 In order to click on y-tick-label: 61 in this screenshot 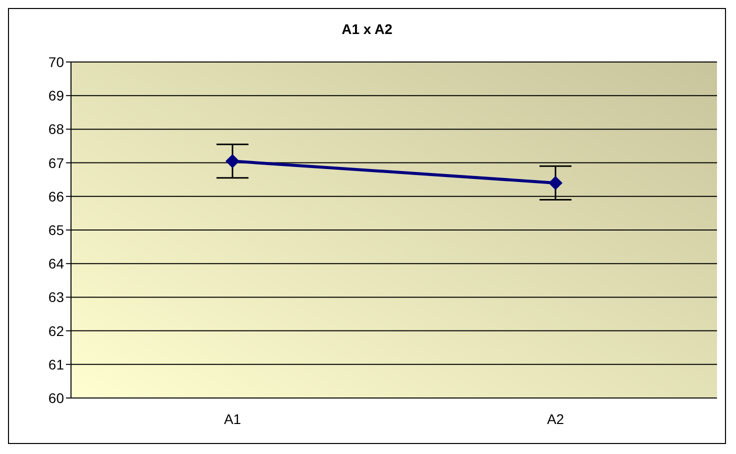, I will do `click(56, 364)`.